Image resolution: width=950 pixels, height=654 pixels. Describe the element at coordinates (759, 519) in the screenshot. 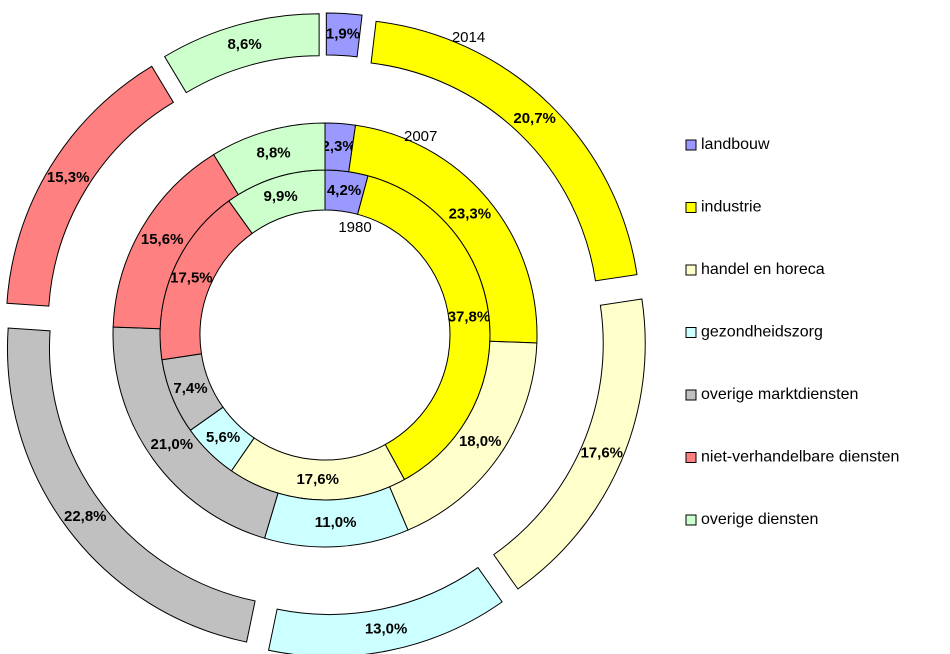

I see `legend-label: overige diensten` at that location.